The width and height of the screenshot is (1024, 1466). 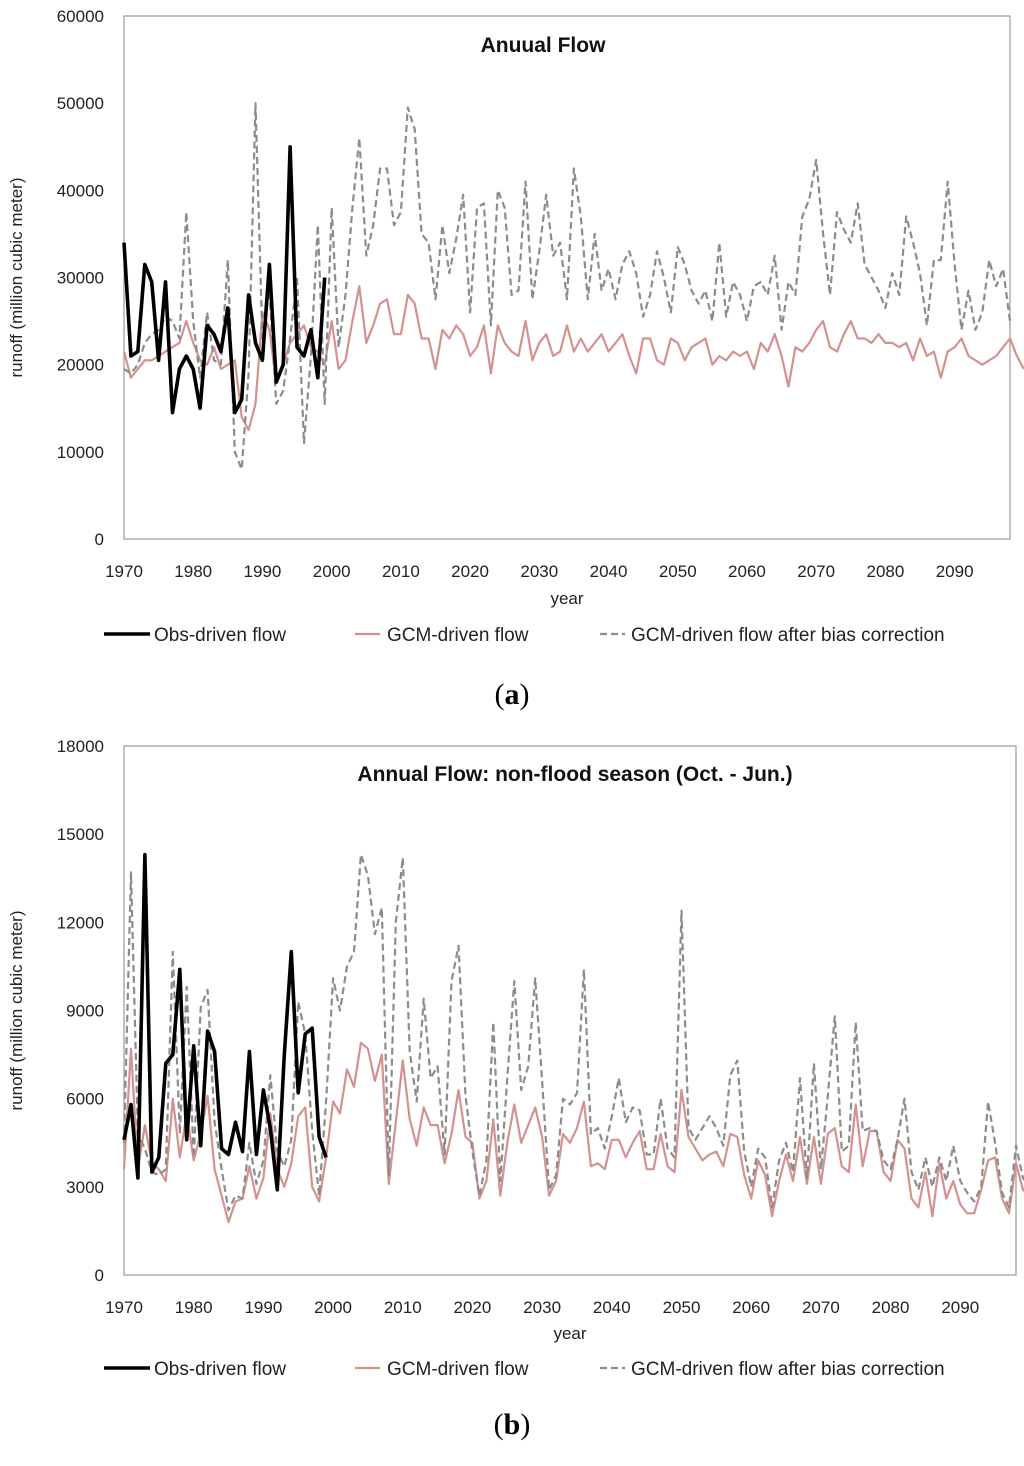 I want to click on caption-b: (b), so click(x=512, y=1425).